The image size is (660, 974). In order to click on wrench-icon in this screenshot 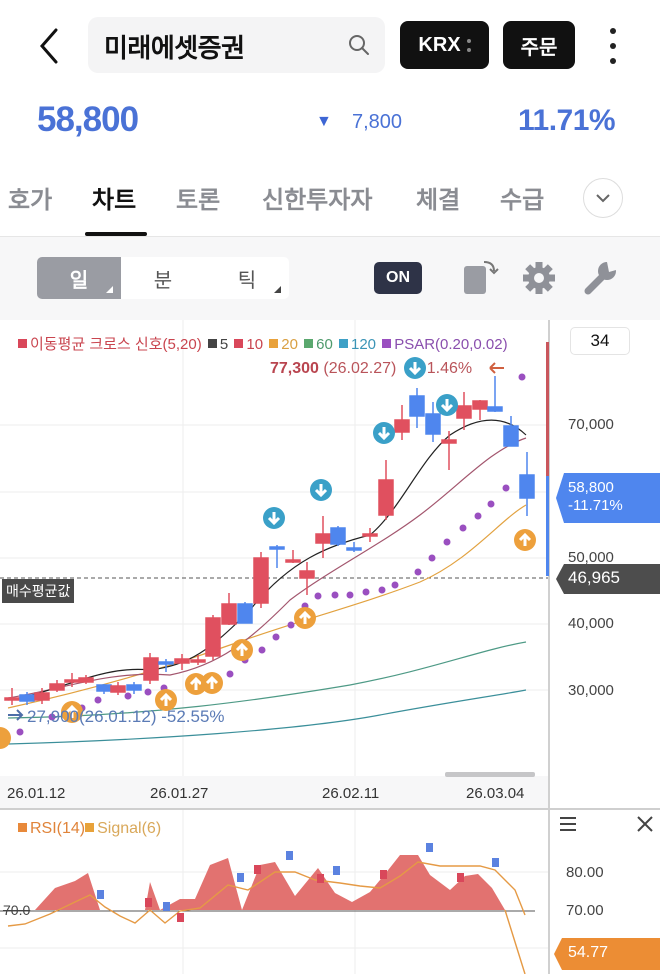, I will do `click(601, 278)`.